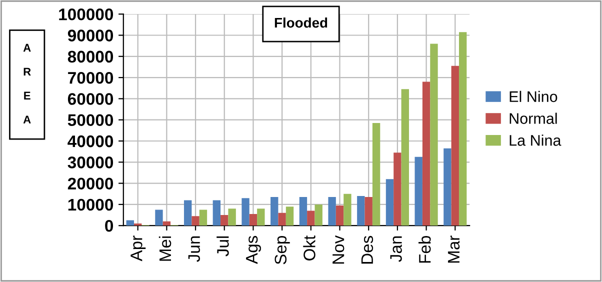 The width and height of the screenshot is (602, 282). What do you see at coordinates (367, 250) in the screenshot?
I see `x-tick-label: Des` at bounding box center [367, 250].